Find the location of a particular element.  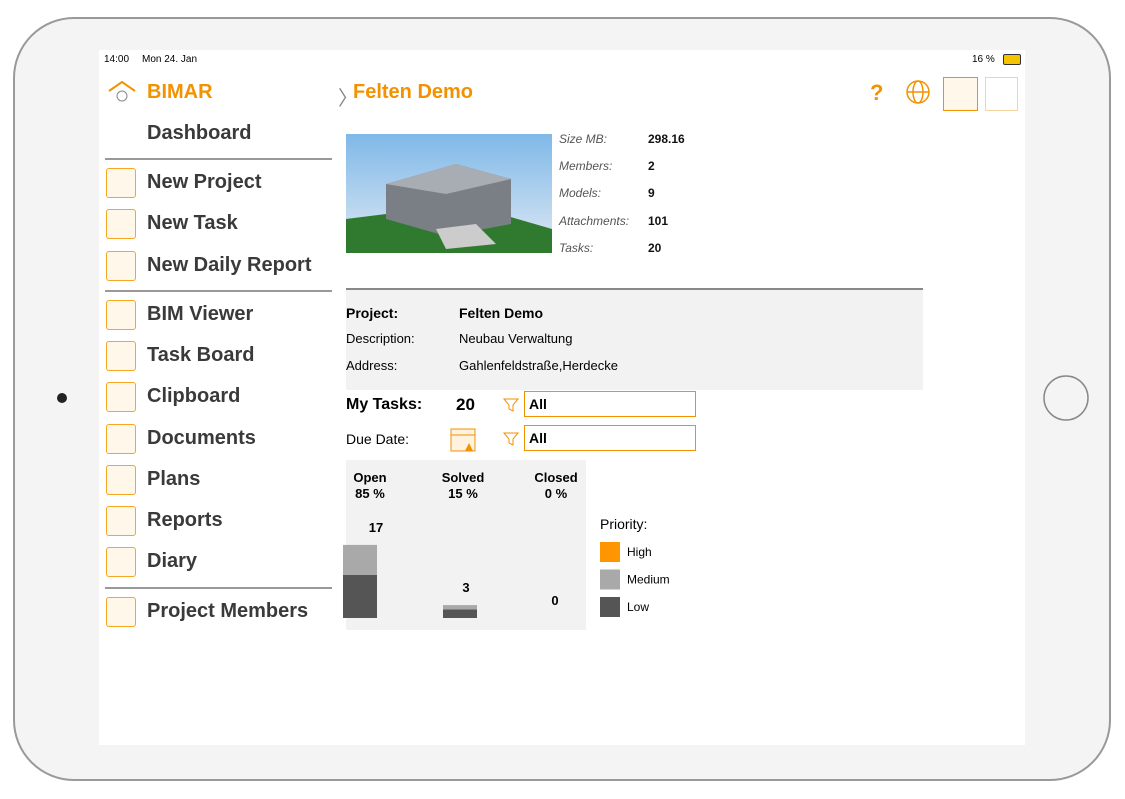

menu-item: Diary is located at coordinates (172, 561).